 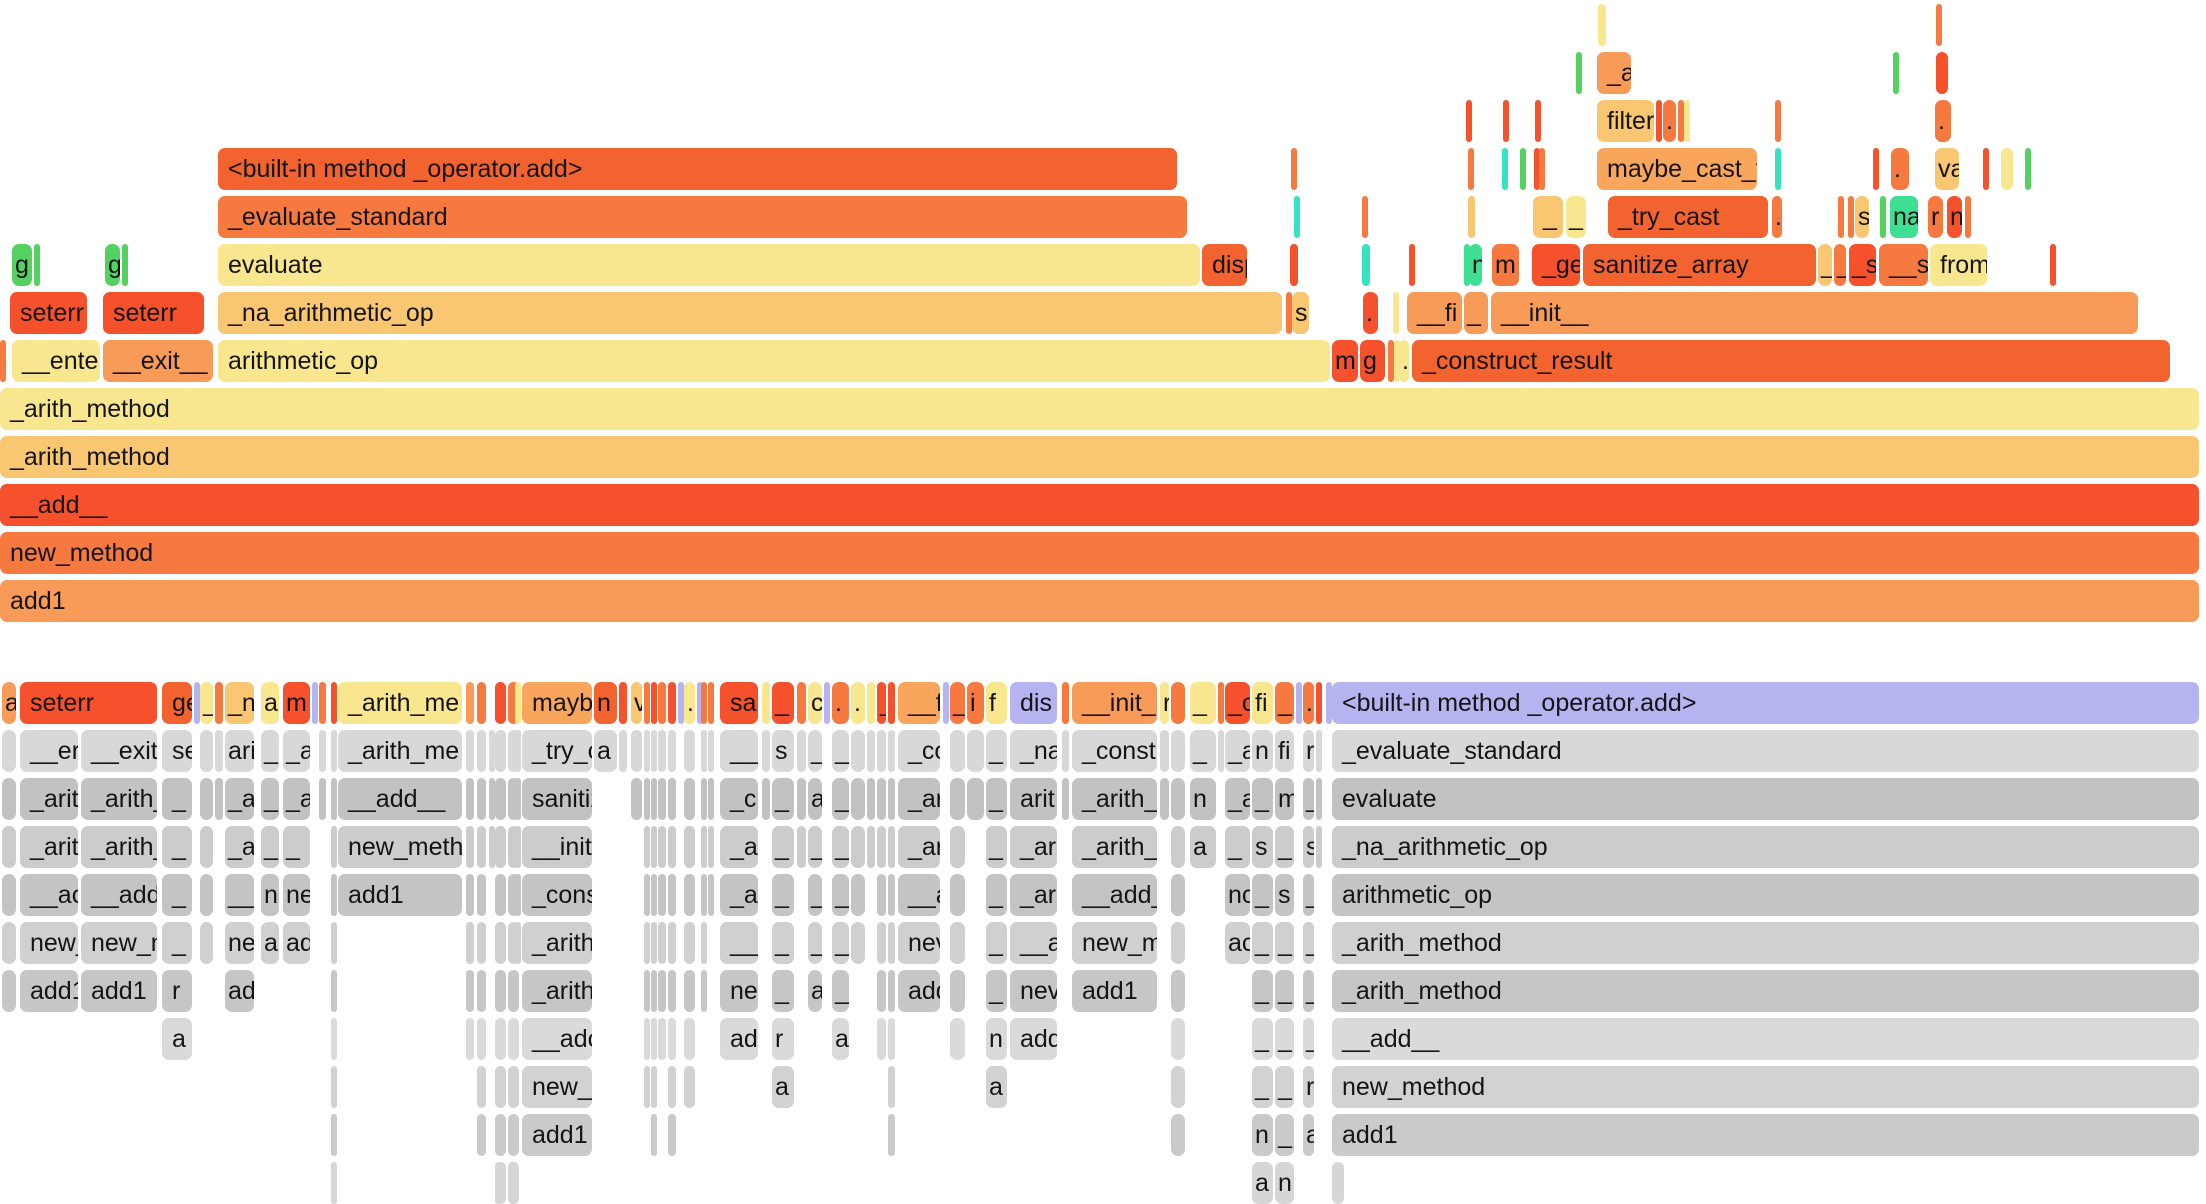 What do you see at coordinates (1954, 217) in the screenshot?
I see `frame-bar: n` at bounding box center [1954, 217].